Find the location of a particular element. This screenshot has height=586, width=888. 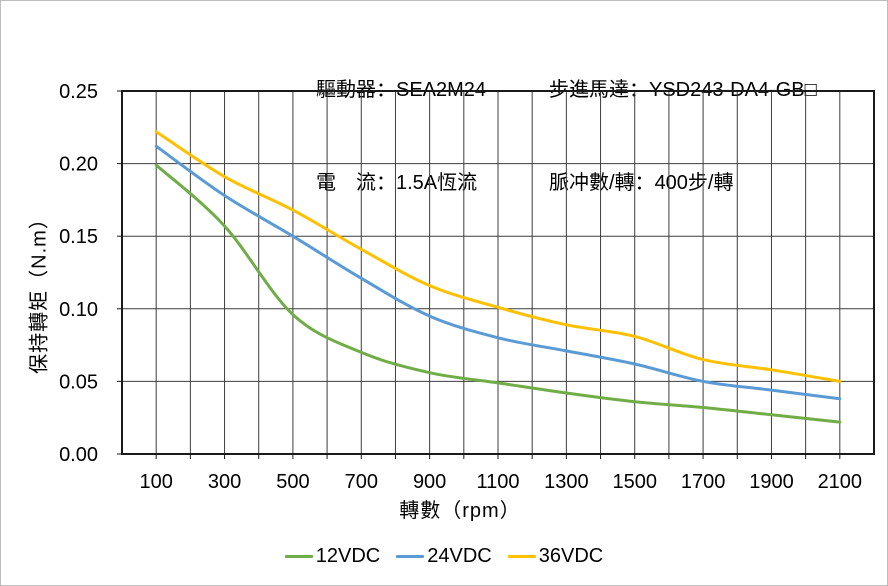

x-tick-label: 1900 is located at coordinates (771, 482).